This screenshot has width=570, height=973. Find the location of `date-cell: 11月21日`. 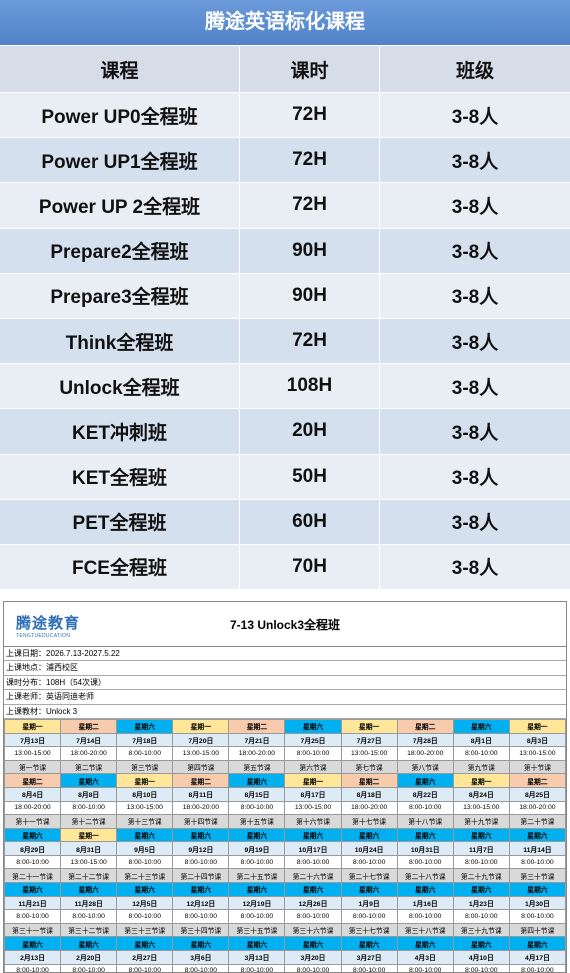

date-cell: 11月21日 is located at coordinates (33, 903).